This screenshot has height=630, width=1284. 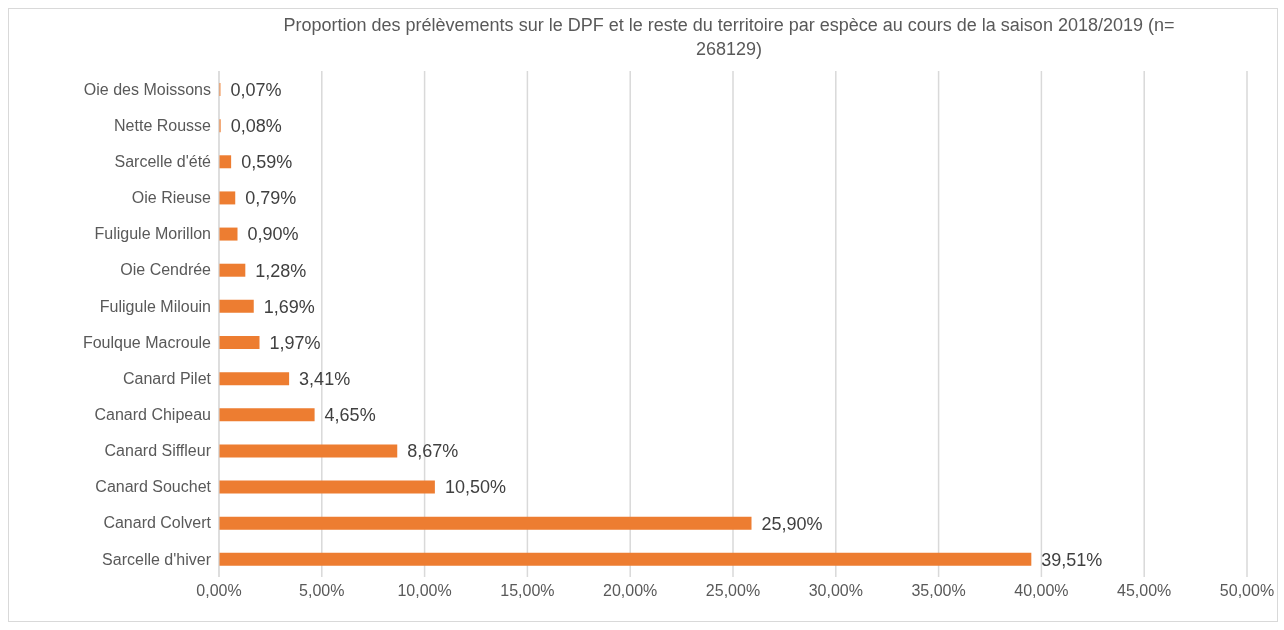 What do you see at coordinates (322, 591) in the screenshot?
I see `x-tick-label: 5,00%` at bounding box center [322, 591].